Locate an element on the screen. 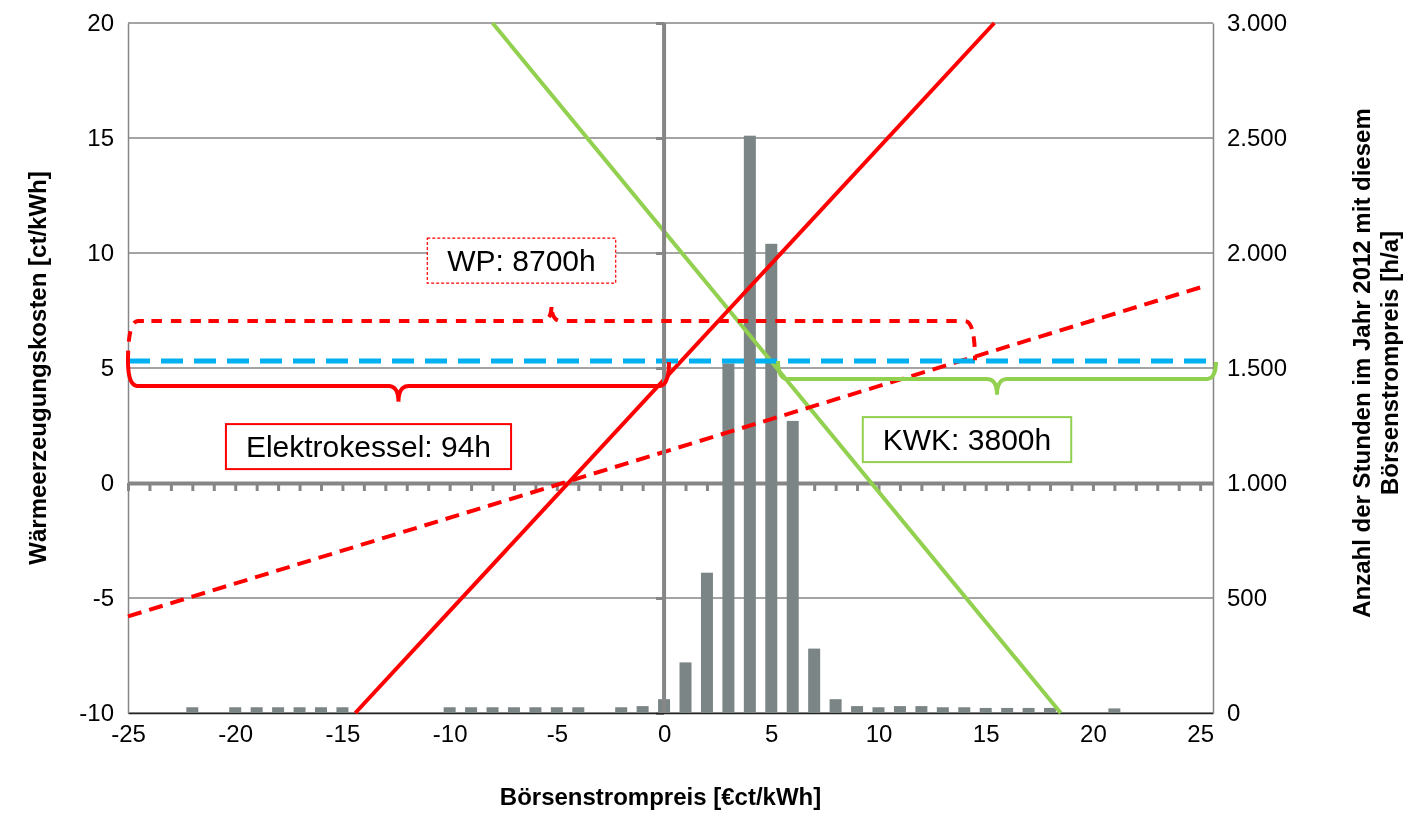  y-tick-label: 20 is located at coordinates (100, 23).